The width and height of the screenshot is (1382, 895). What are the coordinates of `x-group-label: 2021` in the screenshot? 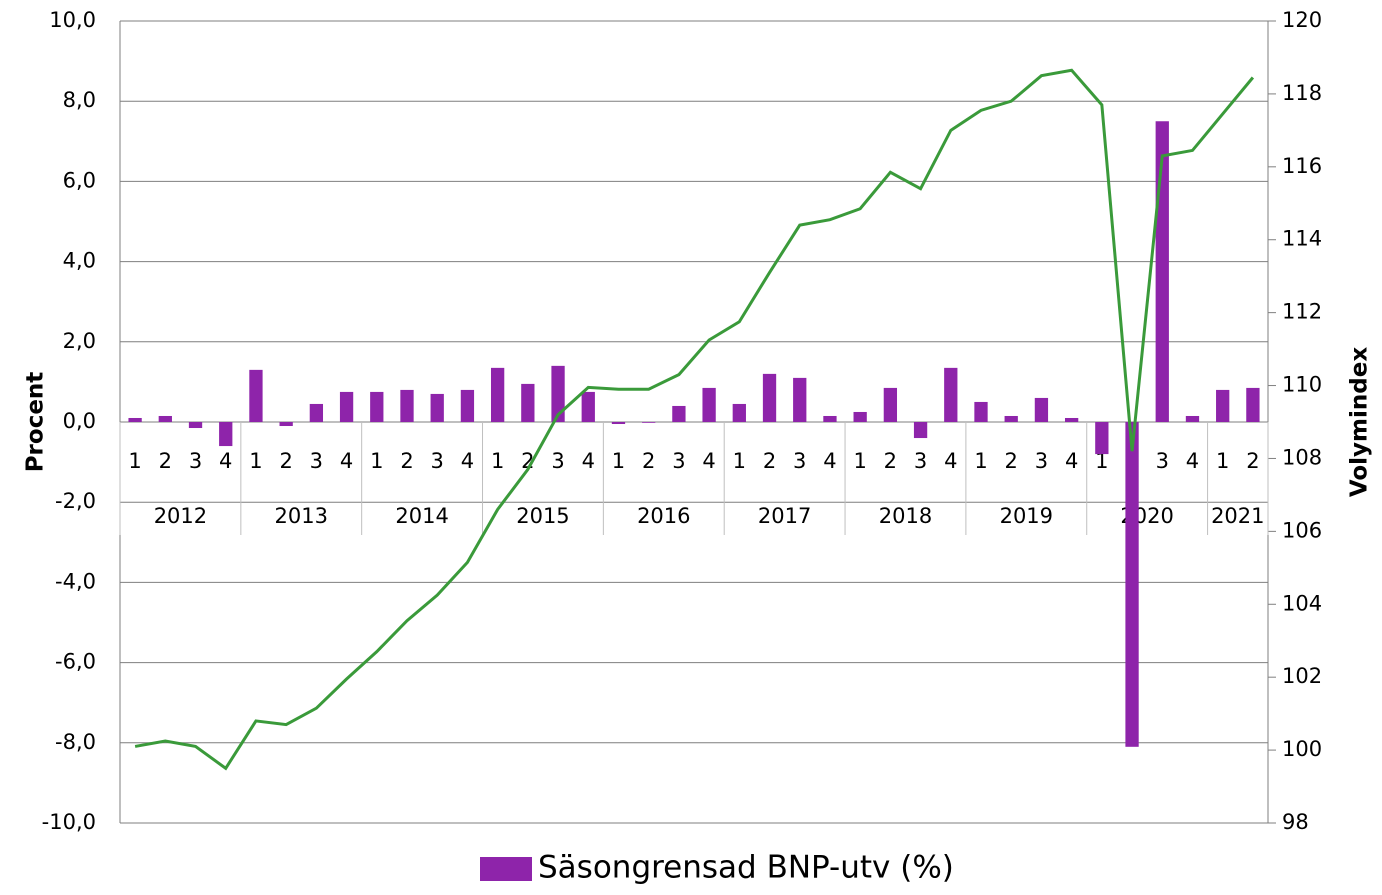 It's located at (1237, 516).